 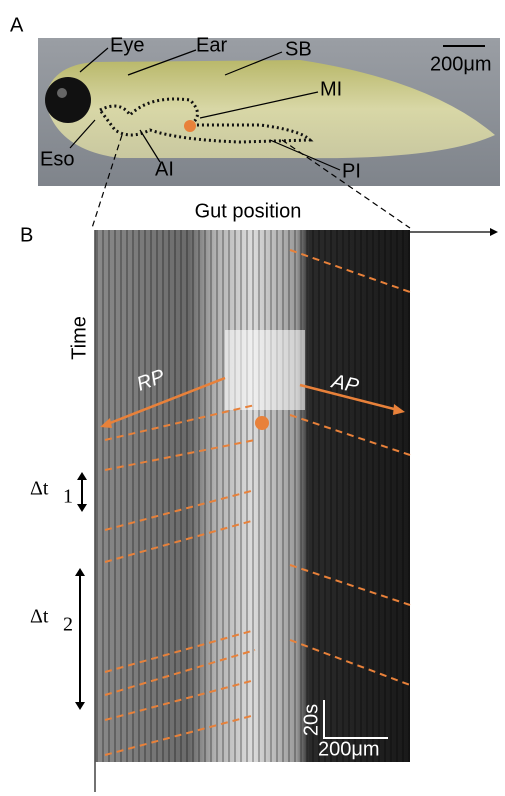 I want to click on interval-subscript: 2, so click(x=68, y=625).